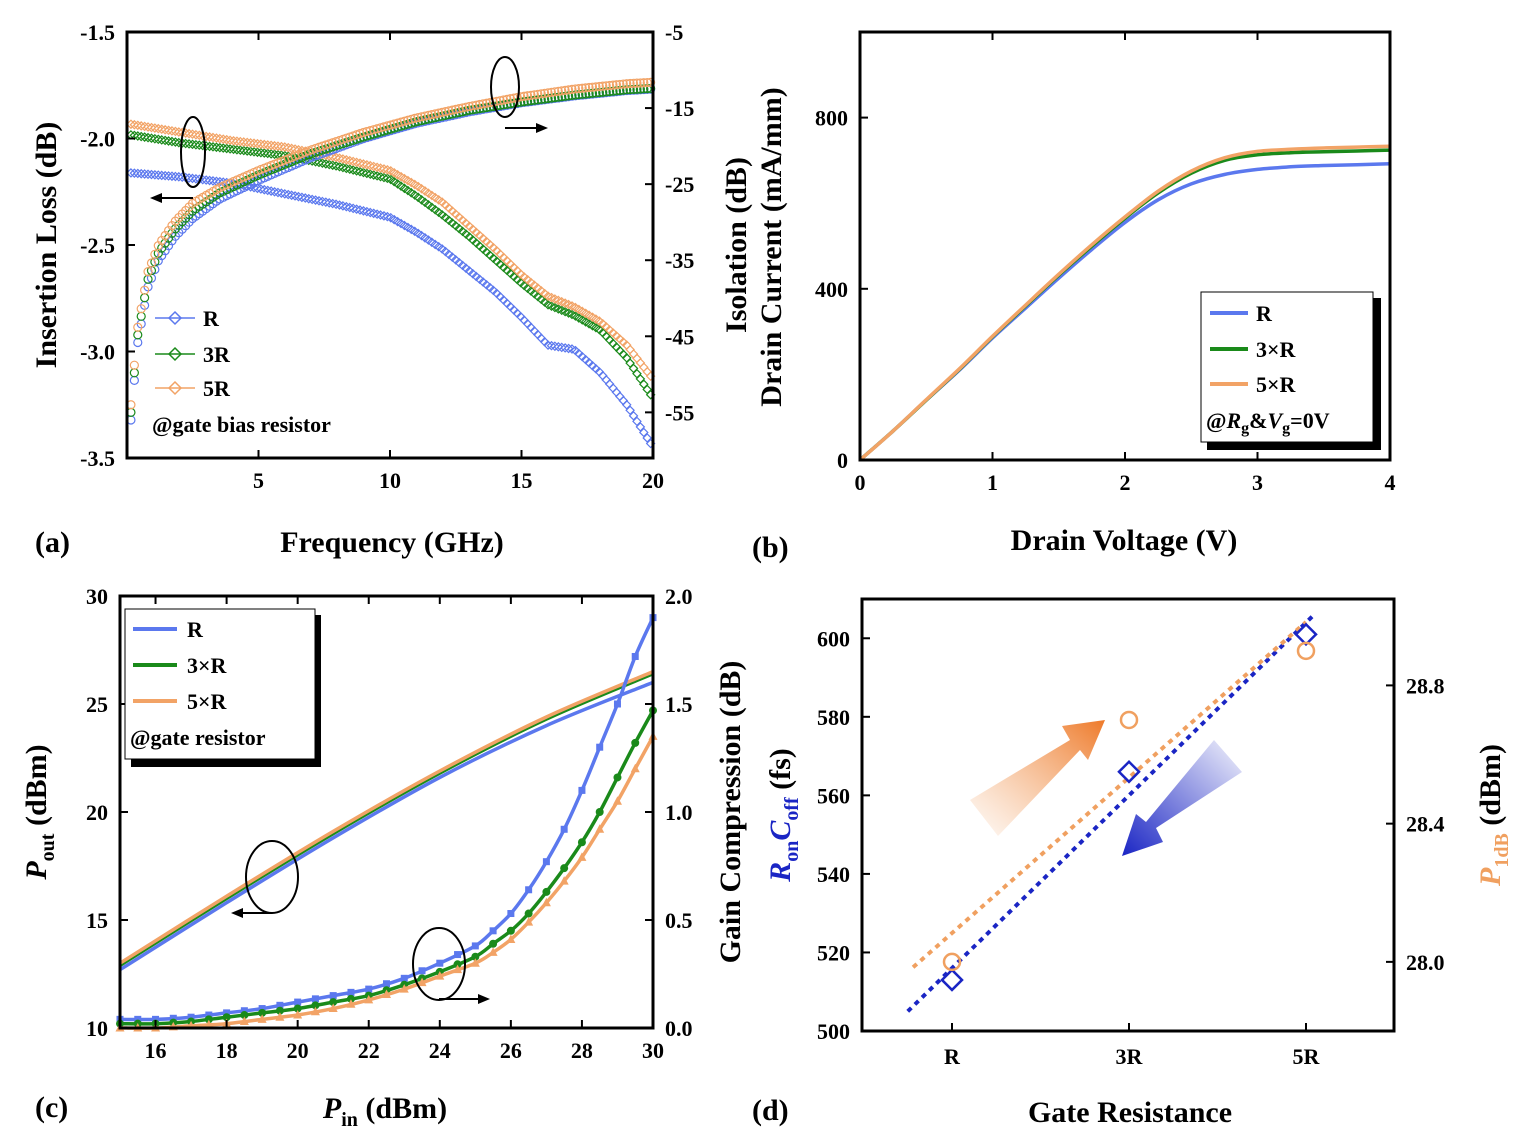 This screenshot has width=1529, height=1148. Describe the element at coordinates (217, 388) in the screenshot. I see `legend-a-5R-label: 5R` at that location.